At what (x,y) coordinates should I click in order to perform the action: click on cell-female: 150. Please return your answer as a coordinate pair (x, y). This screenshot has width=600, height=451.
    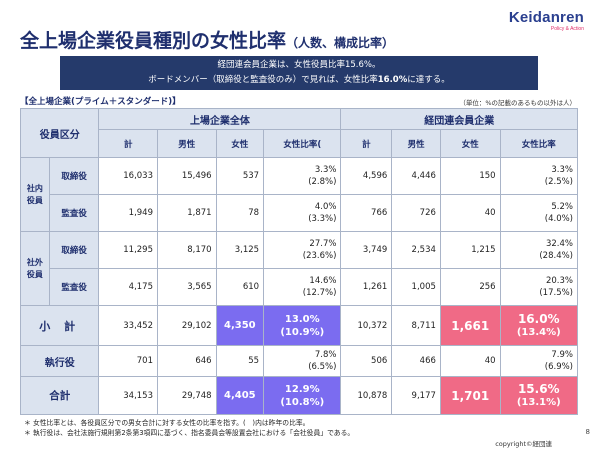
    Looking at the image, I should click on (470, 176).